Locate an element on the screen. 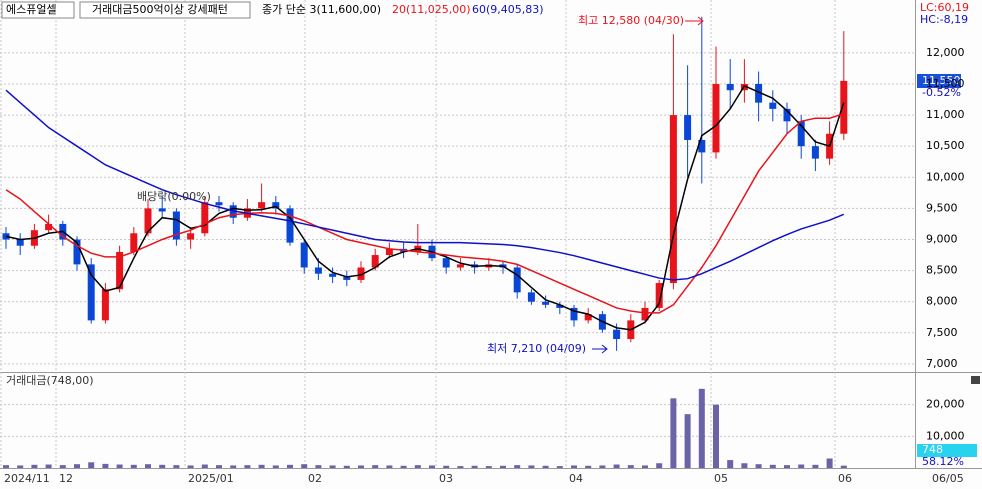 The height and width of the screenshot is (489, 982). panel-close is located at coordinates (975, 380).